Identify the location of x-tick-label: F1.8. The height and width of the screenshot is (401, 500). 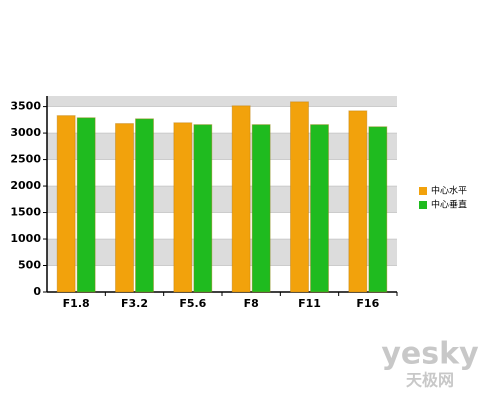
(76, 303).